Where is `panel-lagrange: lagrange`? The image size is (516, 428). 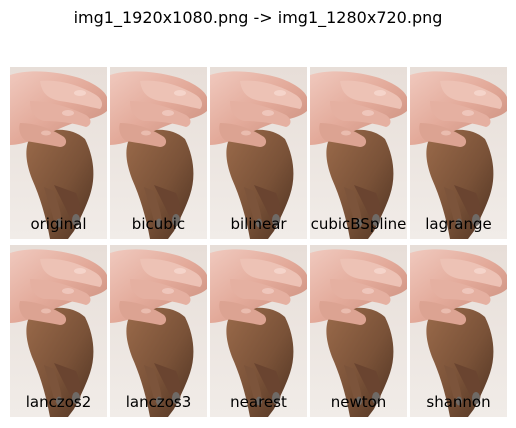
panel-lagrange: lagrange is located at coordinates (458, 153).